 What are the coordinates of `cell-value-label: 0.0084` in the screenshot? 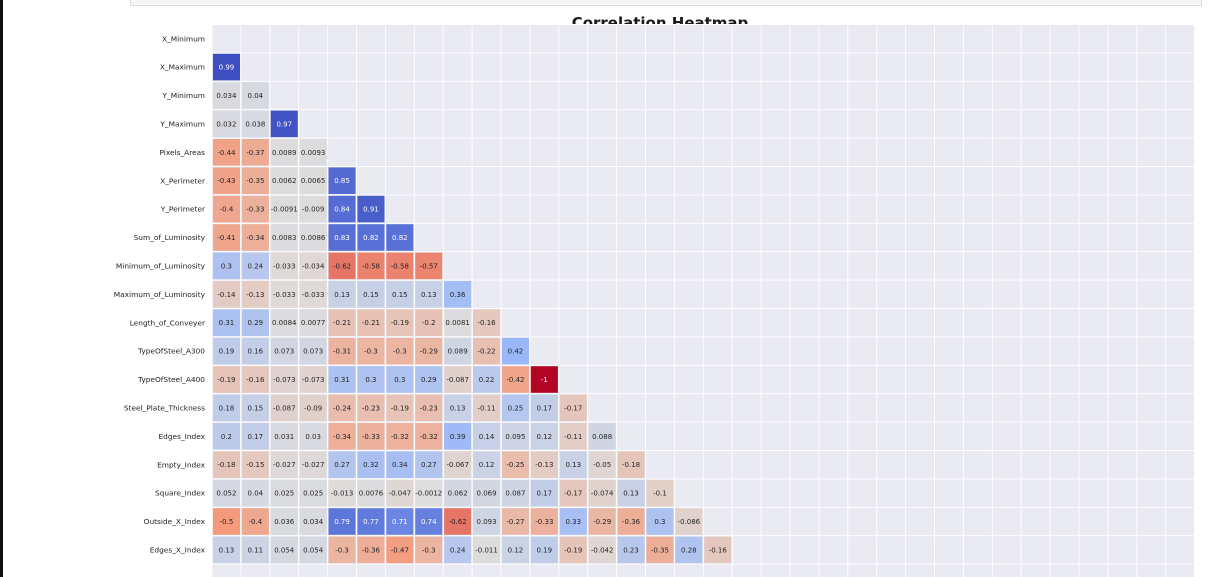 It's located at (284, 323).